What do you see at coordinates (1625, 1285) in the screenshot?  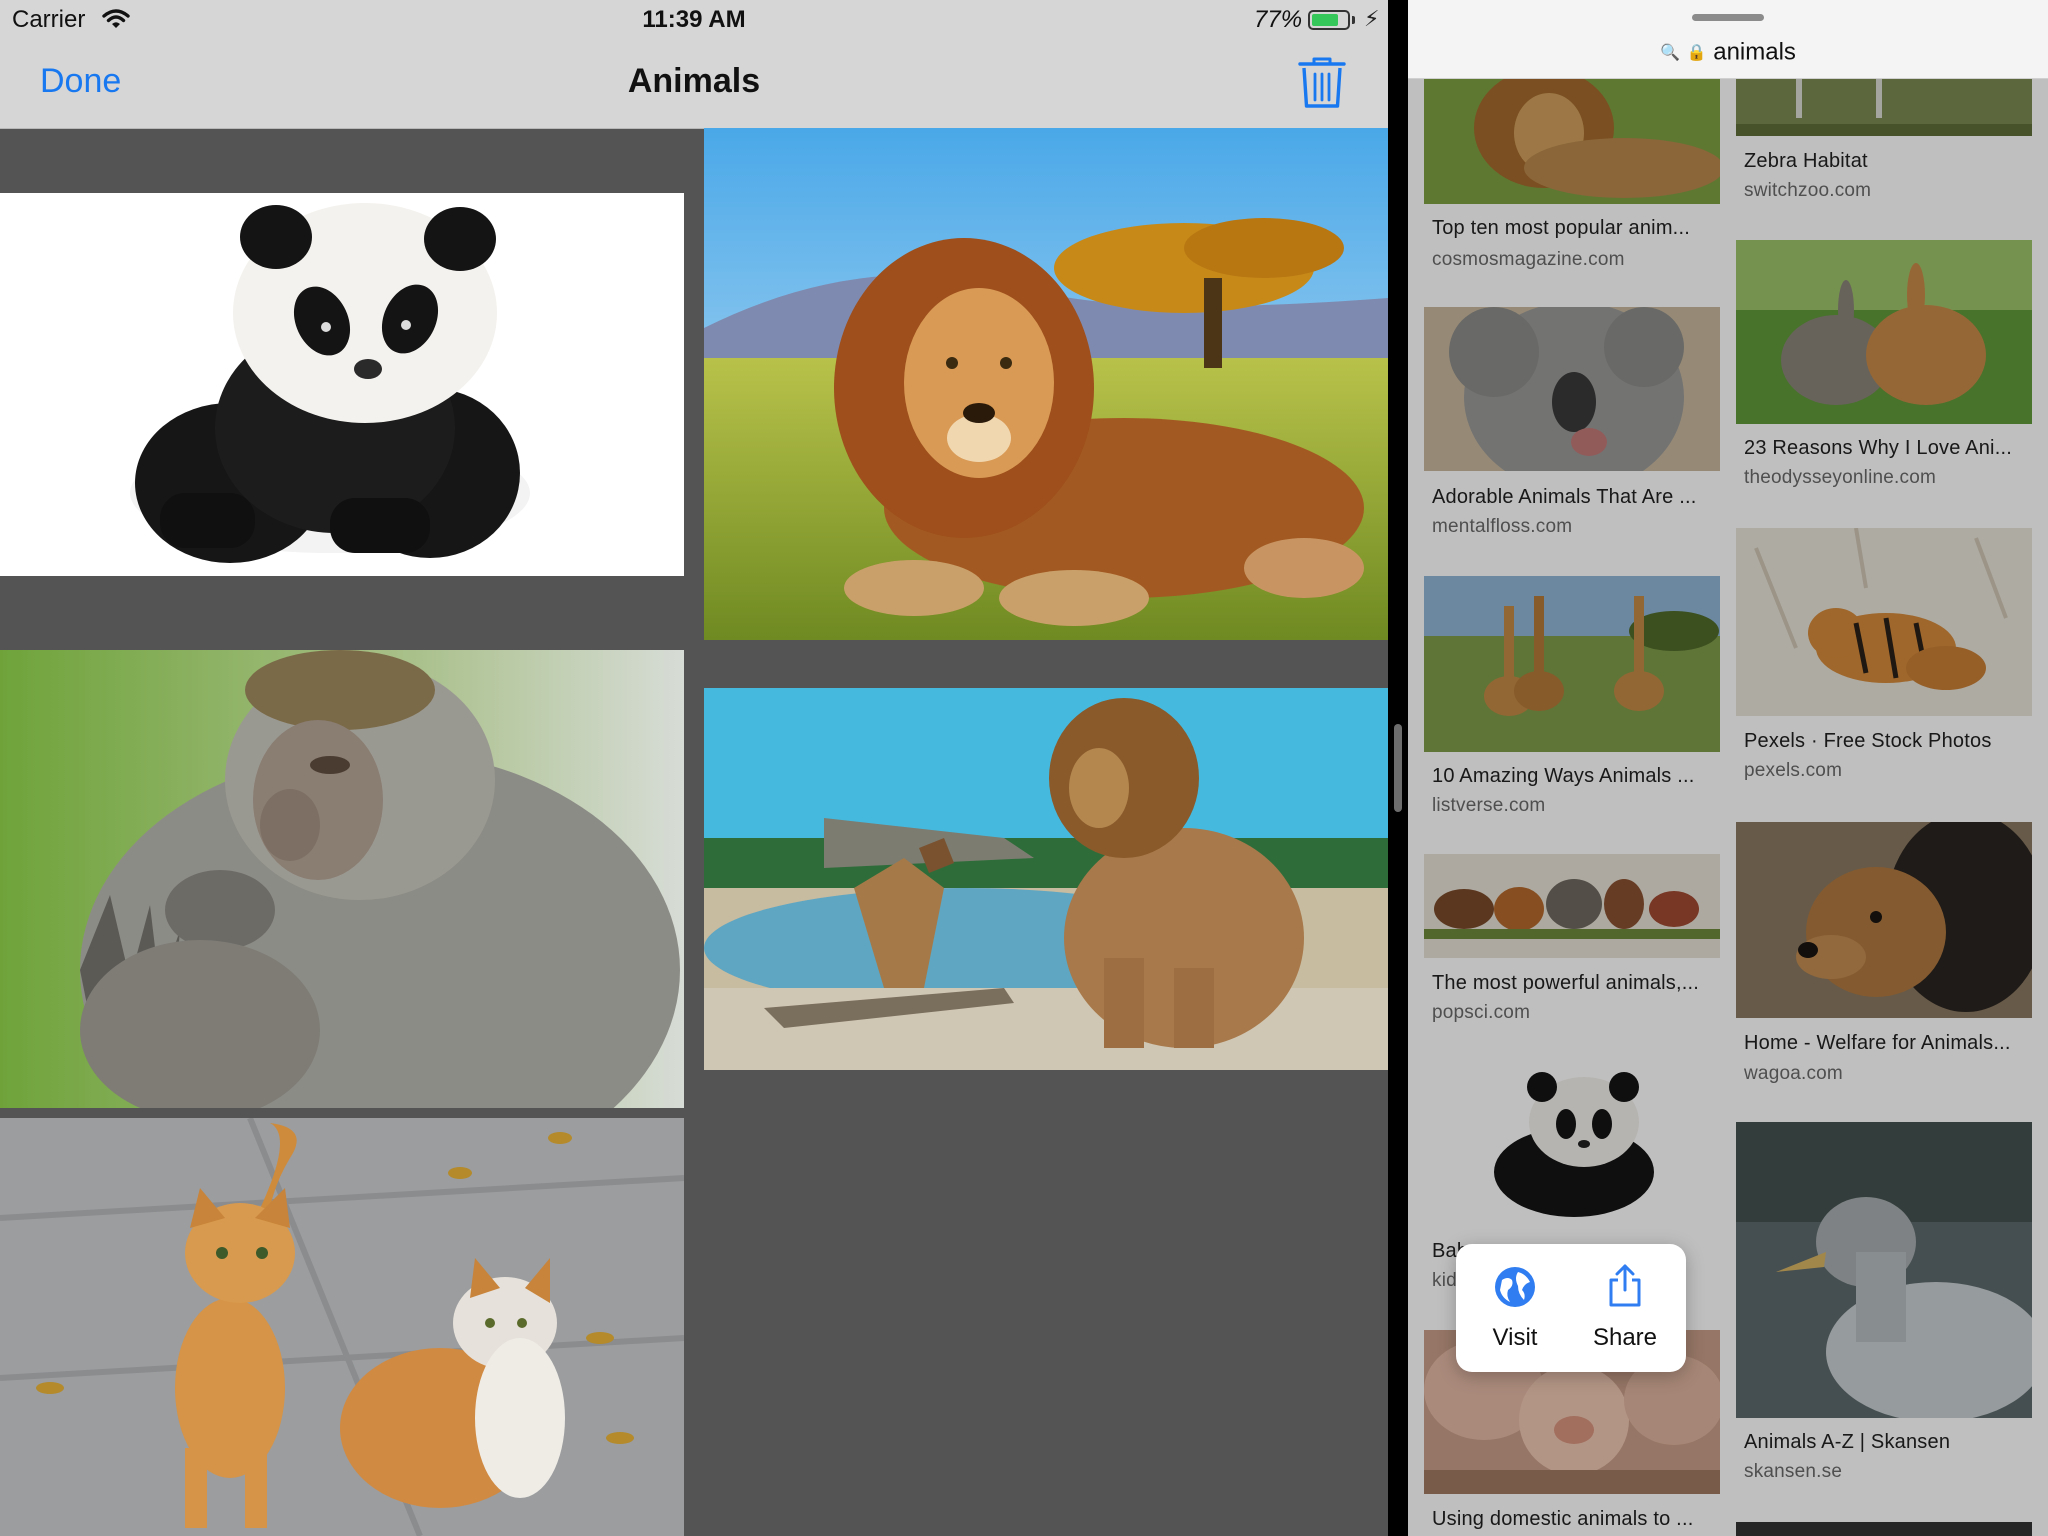 I see `share-icon` at bounding box center [1625, 1285].